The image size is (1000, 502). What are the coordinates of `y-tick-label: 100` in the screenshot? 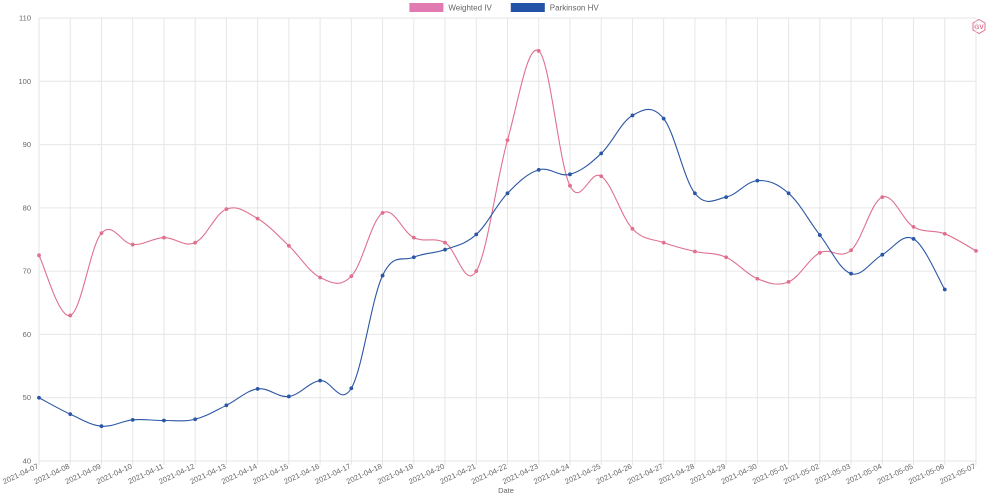 It's located at (24, 81).